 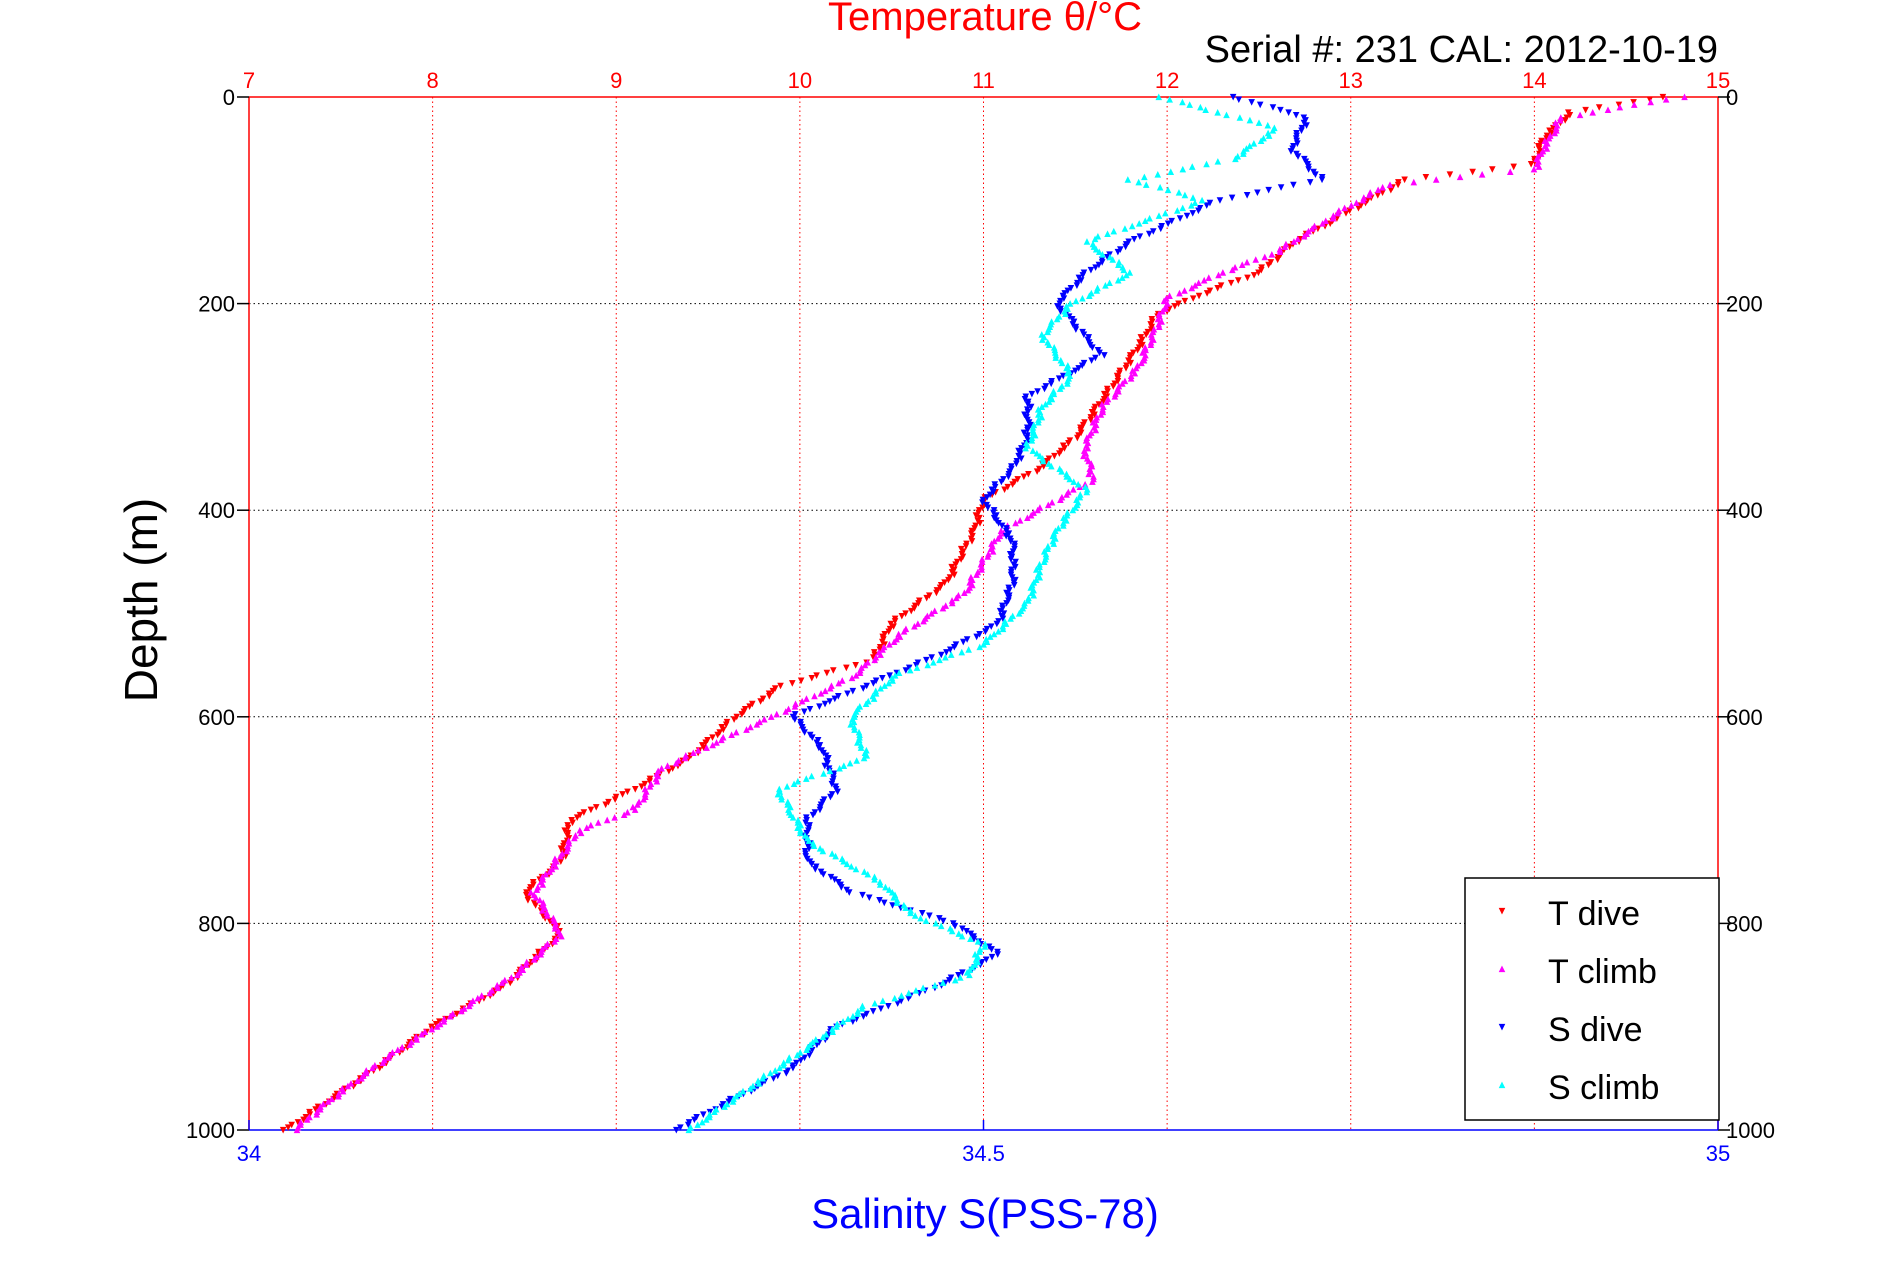 What do you see at coordinates (1602, 972) in the screenshot?
I see `legend-label: T climb` at bounding box center [1602, 972].